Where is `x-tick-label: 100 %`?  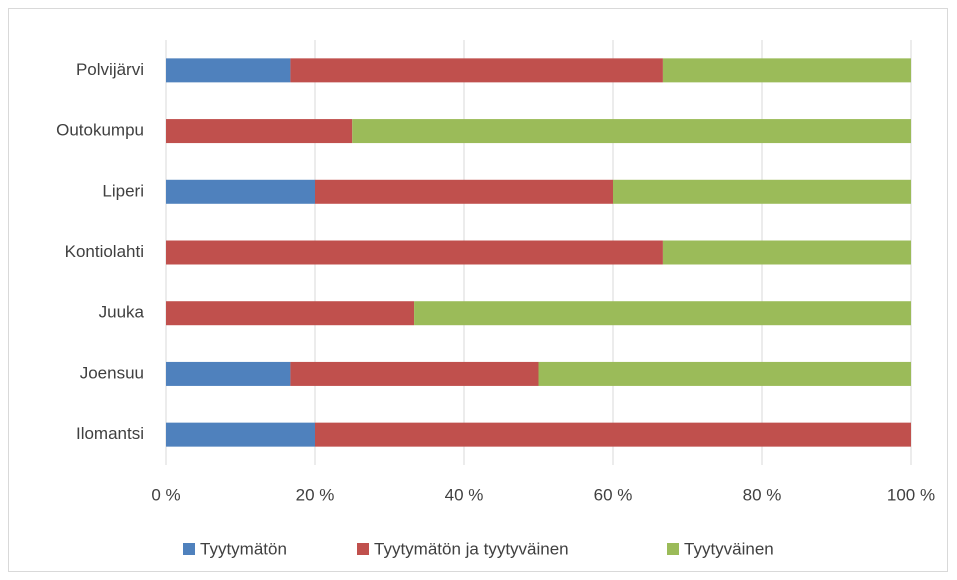
x-tick-label: 100 % is located at coordinates (911, 494).